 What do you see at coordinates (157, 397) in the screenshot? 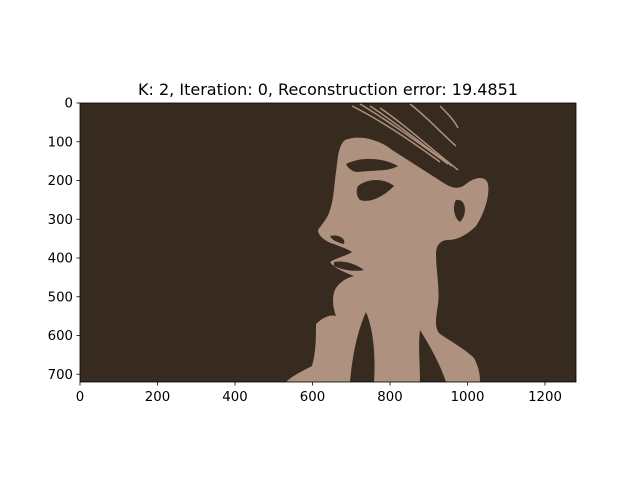
I see `x-tick-label: 200` at bounding box center [157, 397].